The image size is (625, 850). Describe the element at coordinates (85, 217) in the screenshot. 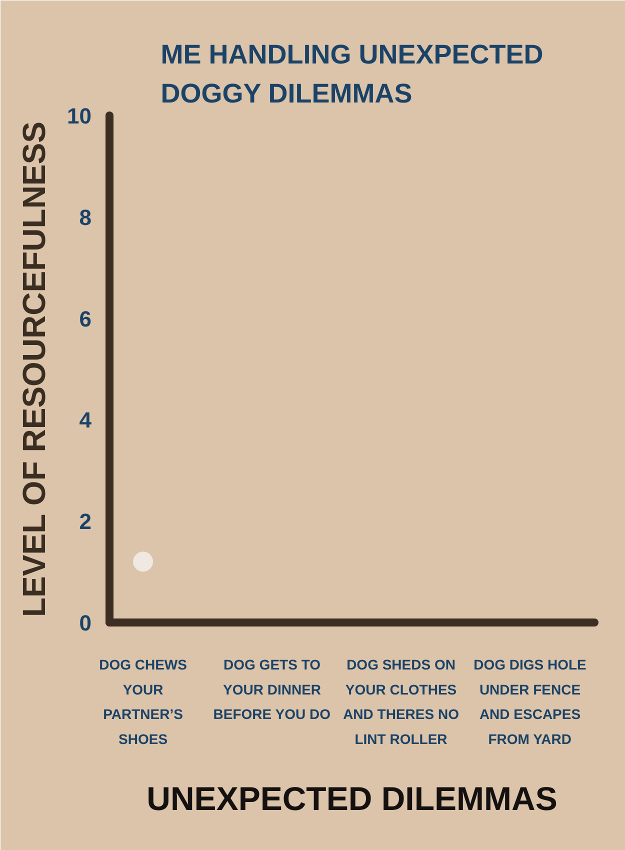

I see `y-tick-label: 8` at that location.